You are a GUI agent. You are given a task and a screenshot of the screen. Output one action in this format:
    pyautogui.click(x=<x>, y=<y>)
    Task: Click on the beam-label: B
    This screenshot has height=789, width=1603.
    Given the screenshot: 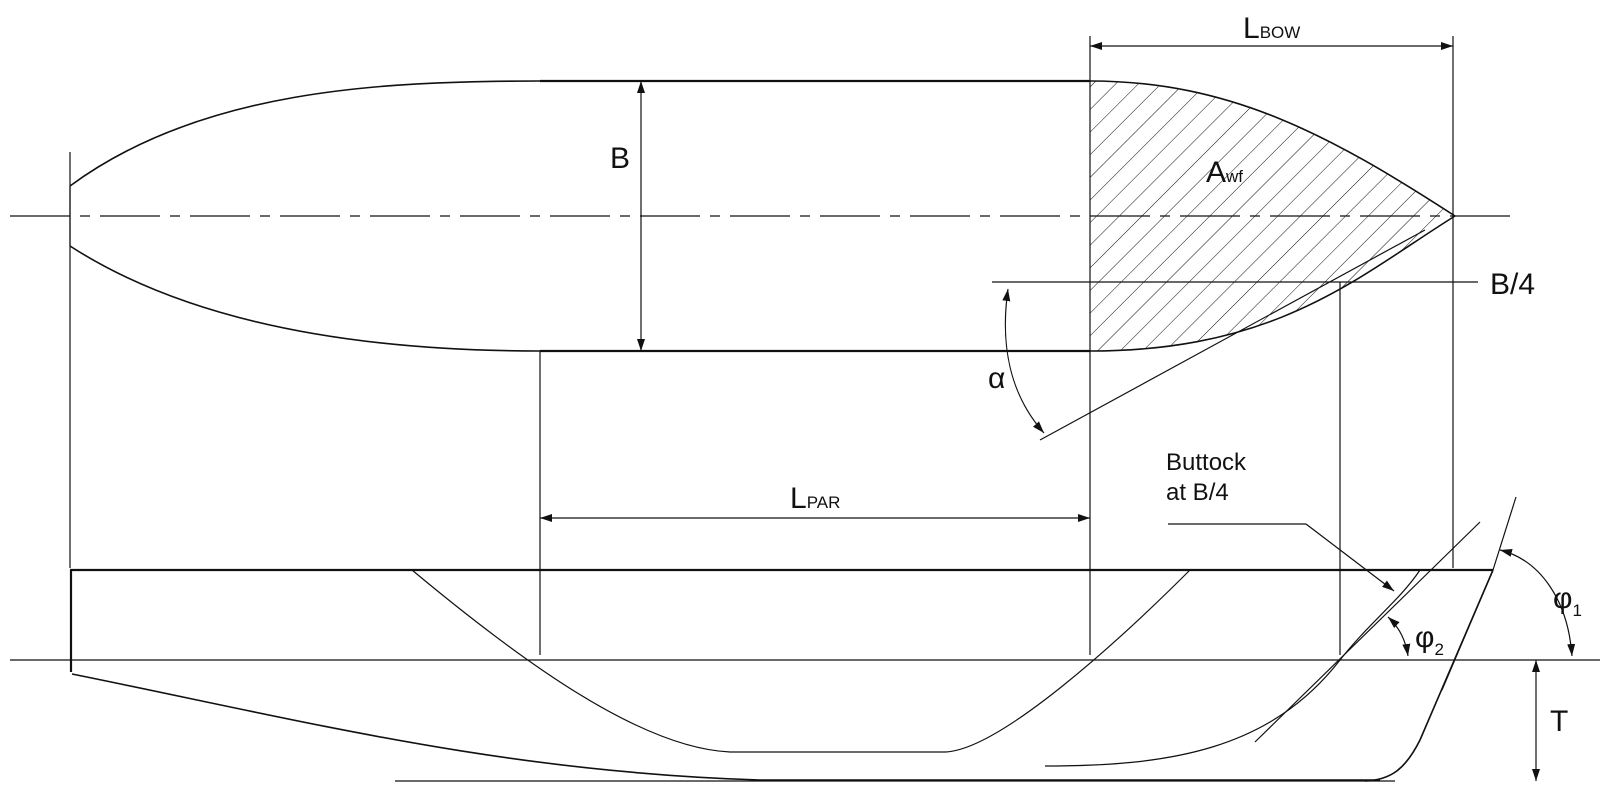 What is the action you would take?
    pyautogui.click(x=620, y=158)
    